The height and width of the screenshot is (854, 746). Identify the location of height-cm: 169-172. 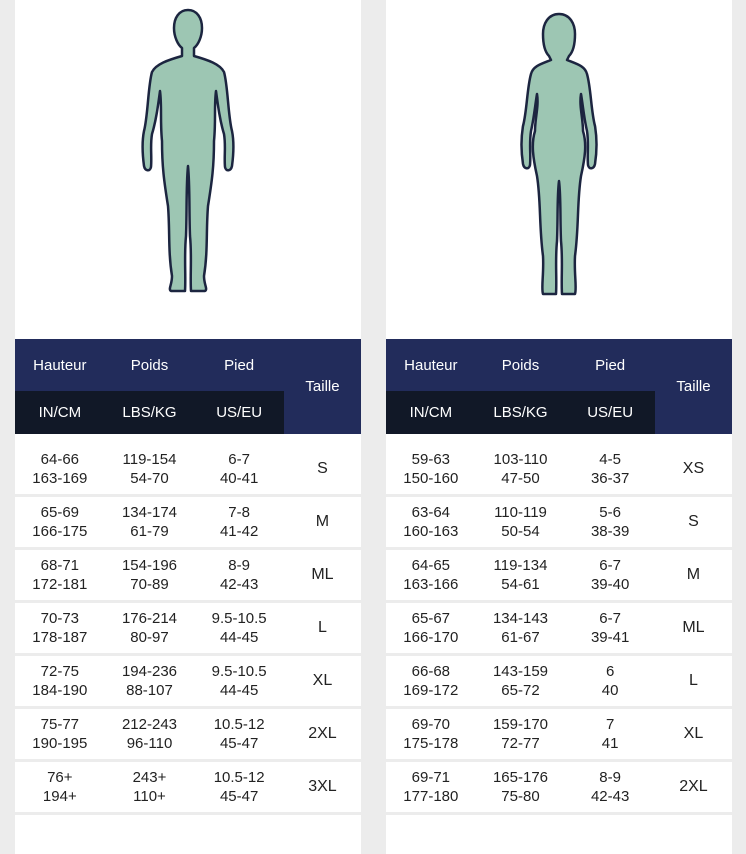
(431, 690).